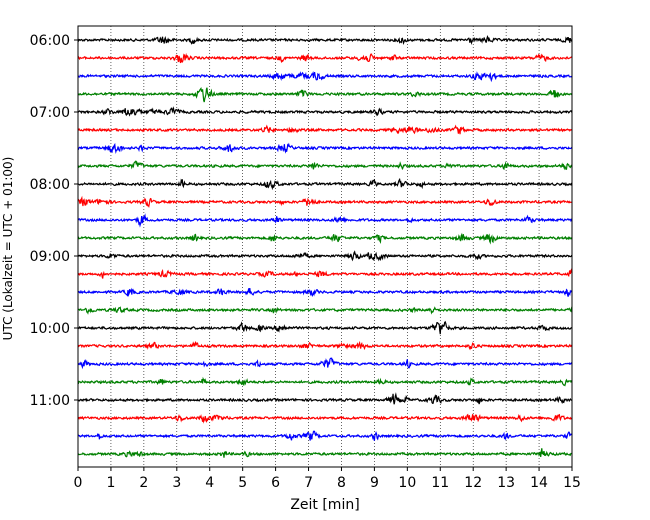  I want to click on y-tick-label: 06:00, so click(50, 41).